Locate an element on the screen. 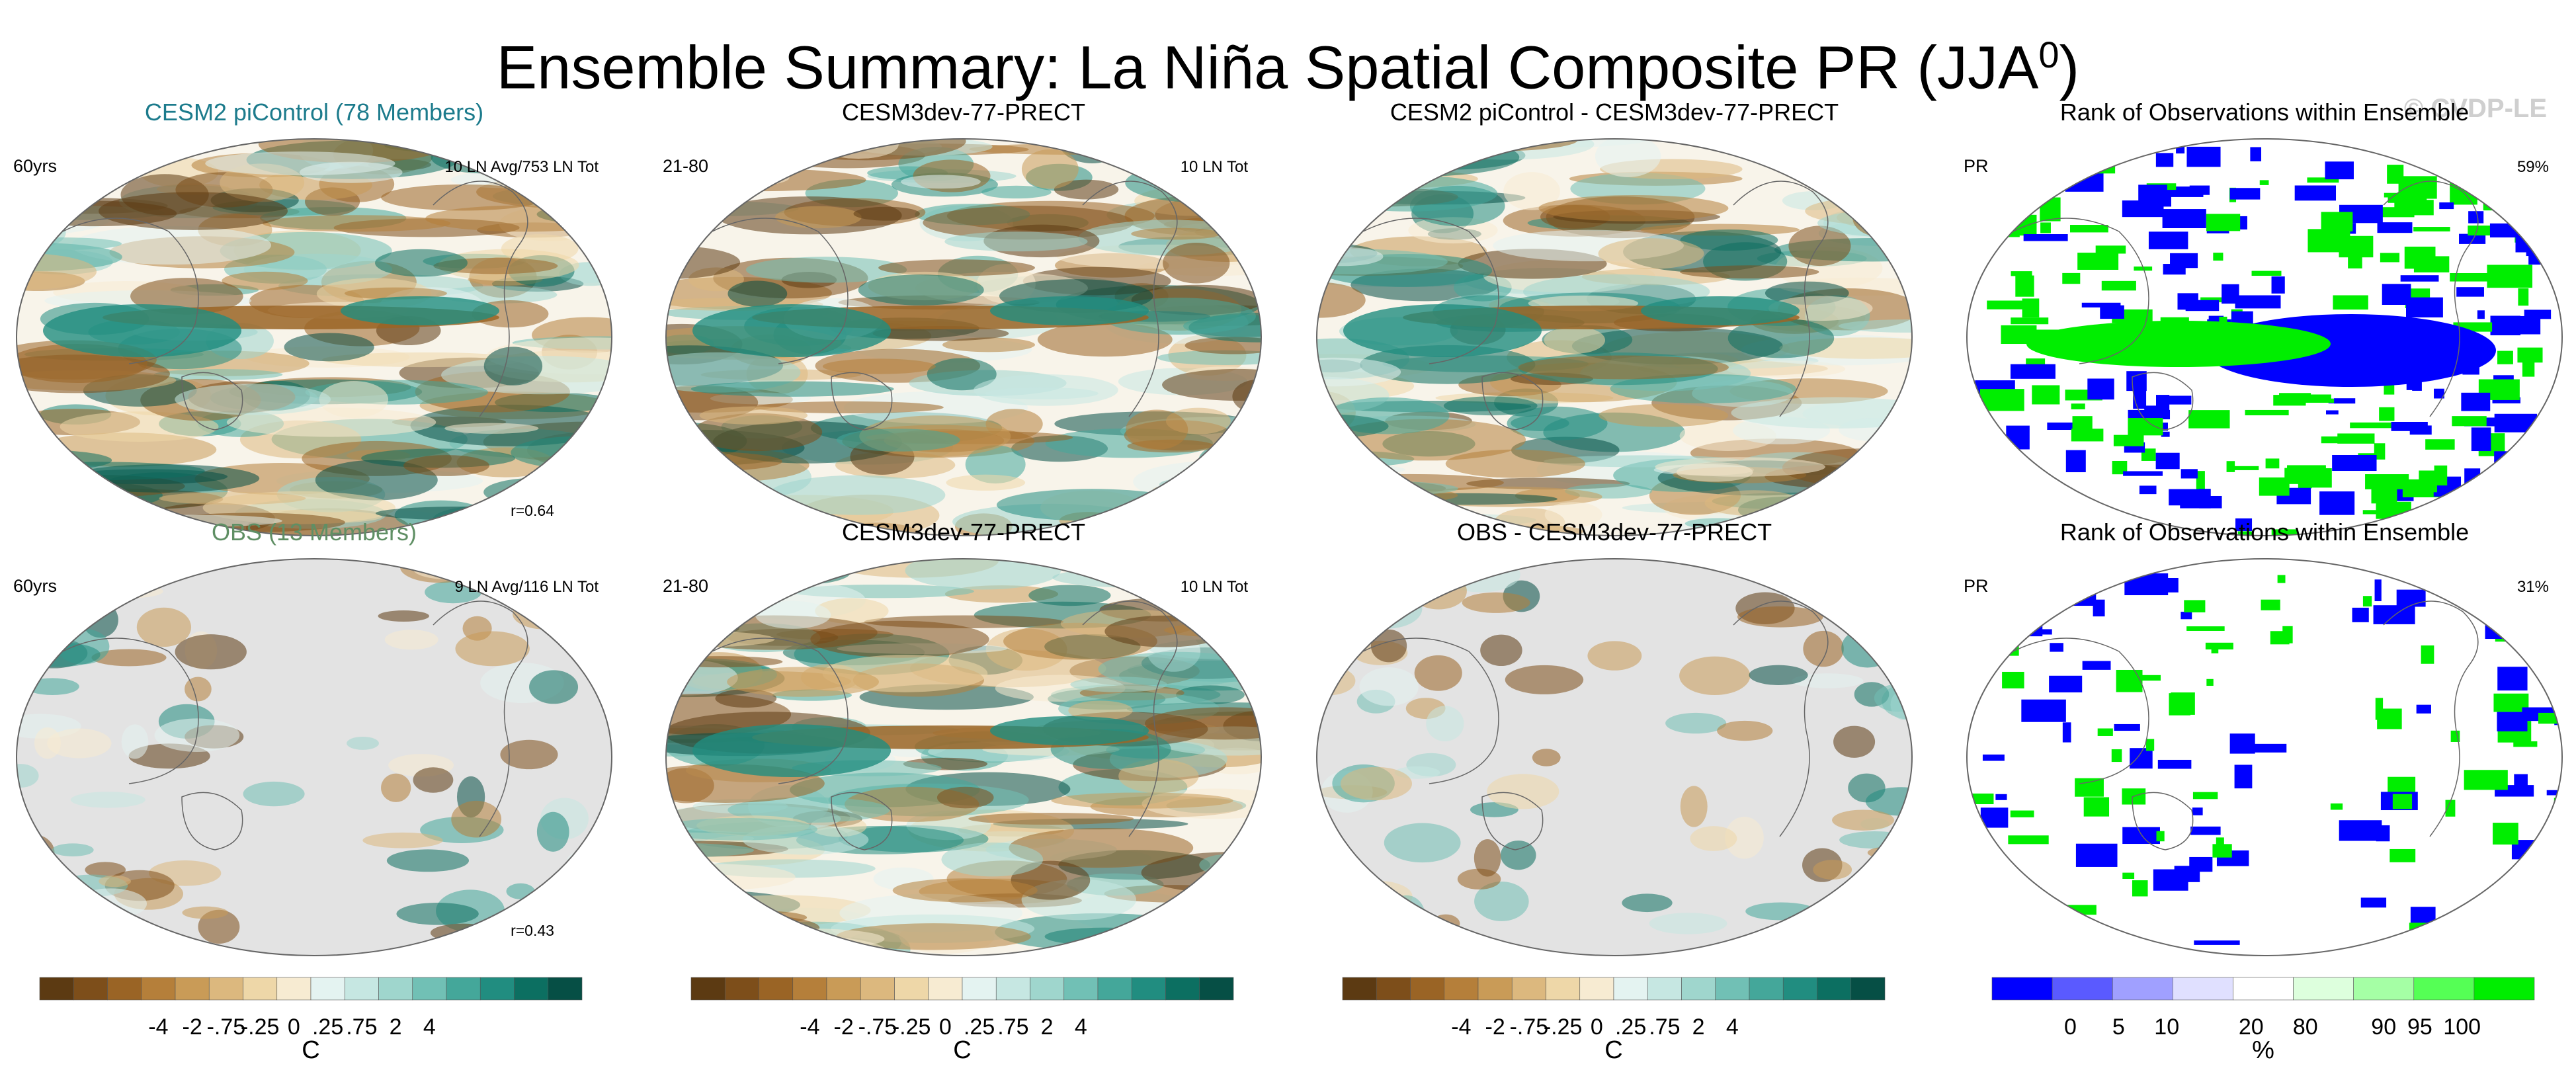  colorbar-tick-label: -.25 is located at coordinates (911, 1027).